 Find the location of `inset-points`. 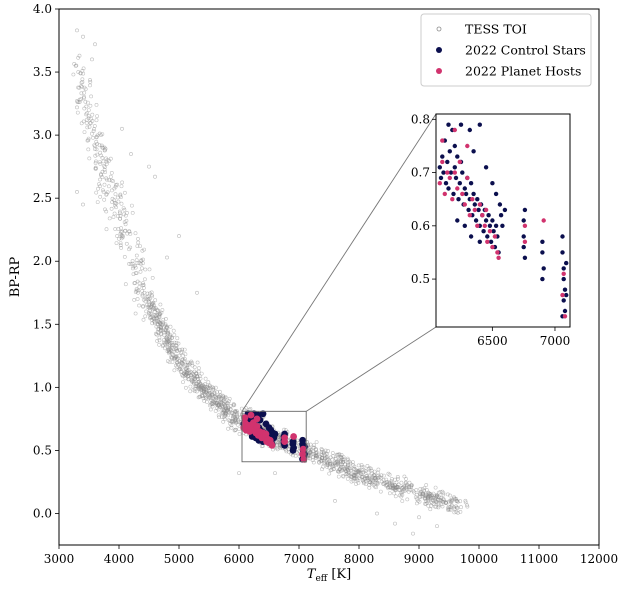

inset-points is located at coordinates (503, 220).